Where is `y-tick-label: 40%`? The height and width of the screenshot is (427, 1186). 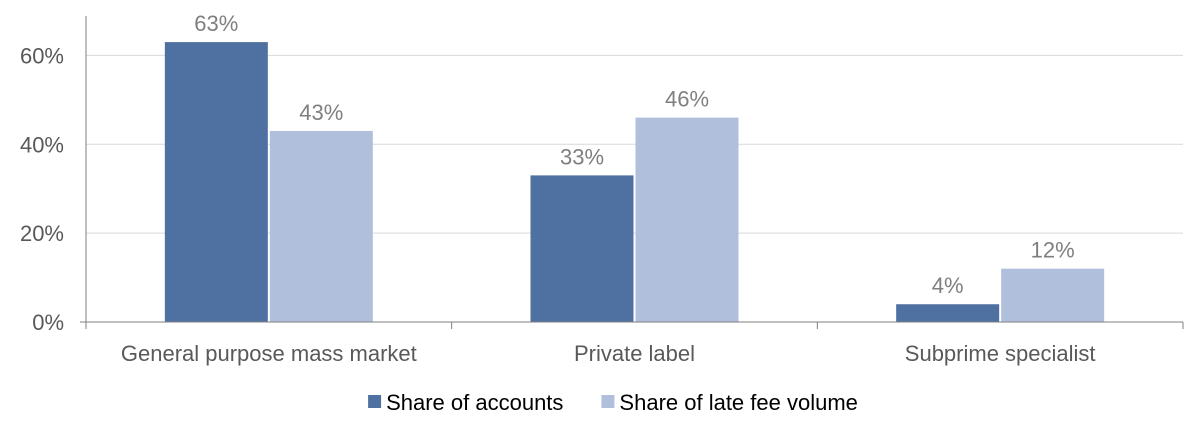 y-tick-label: 40% is located at coordinates (42, 144).